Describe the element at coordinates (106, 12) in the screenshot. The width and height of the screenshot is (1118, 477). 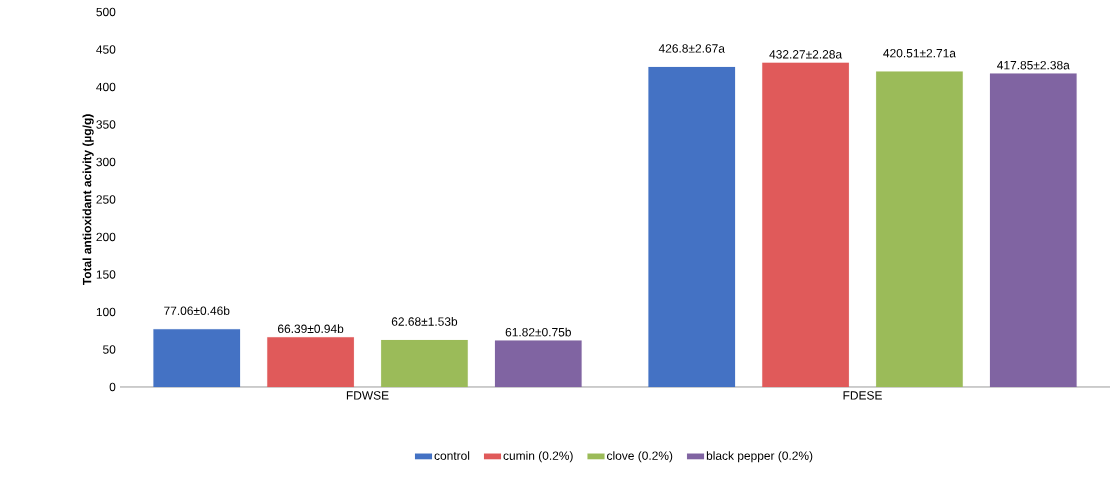
I see `y-tick-label: 500` at that location.